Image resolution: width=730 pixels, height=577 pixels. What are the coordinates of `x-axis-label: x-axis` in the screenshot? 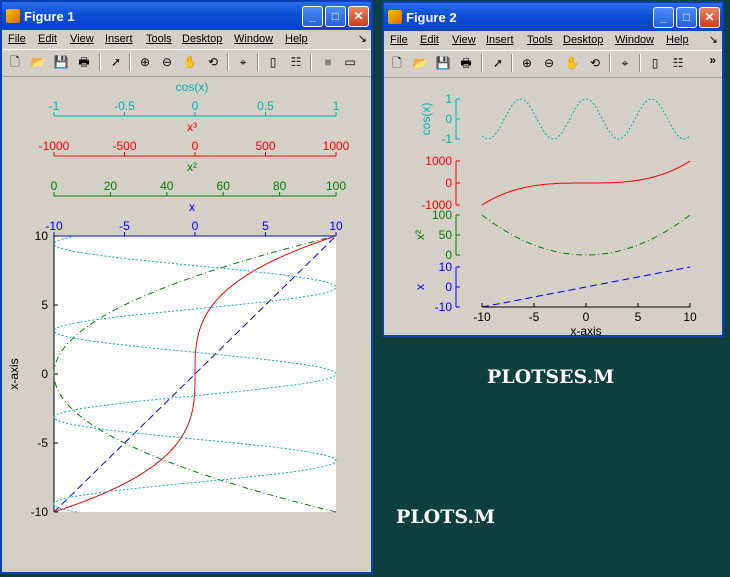 It's located at (585, 329).